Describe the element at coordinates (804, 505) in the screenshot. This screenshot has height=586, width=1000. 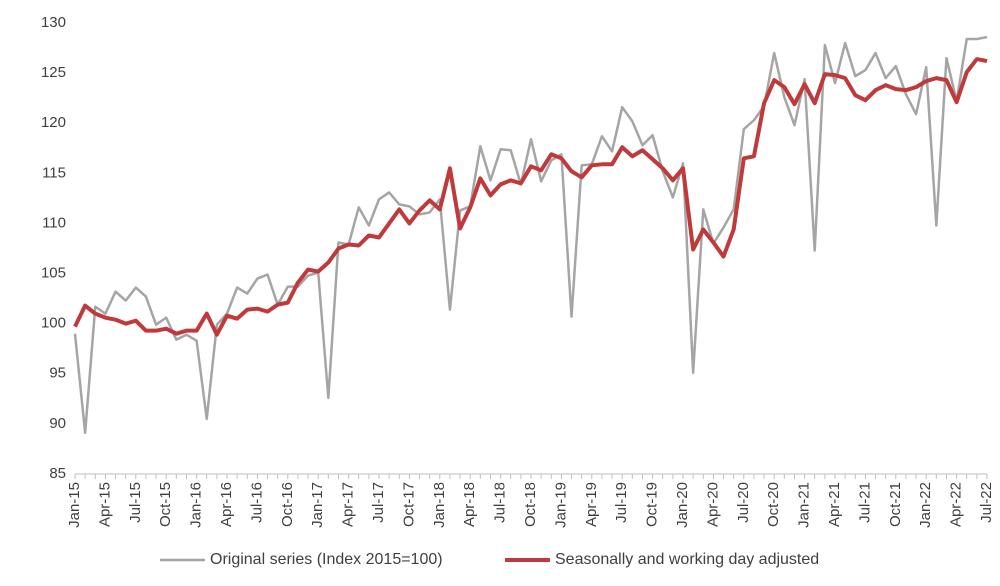
I see `x-tick-label: Jan-21` at that location.